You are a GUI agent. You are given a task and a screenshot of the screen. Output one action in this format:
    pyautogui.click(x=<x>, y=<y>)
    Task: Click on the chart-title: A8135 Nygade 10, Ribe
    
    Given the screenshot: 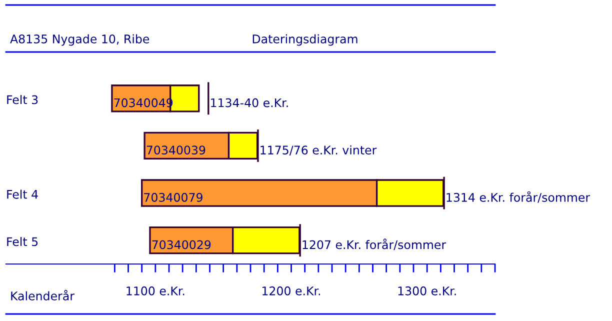 What is the action you would take?
    pyautogui.click(x=80, y=40)
    